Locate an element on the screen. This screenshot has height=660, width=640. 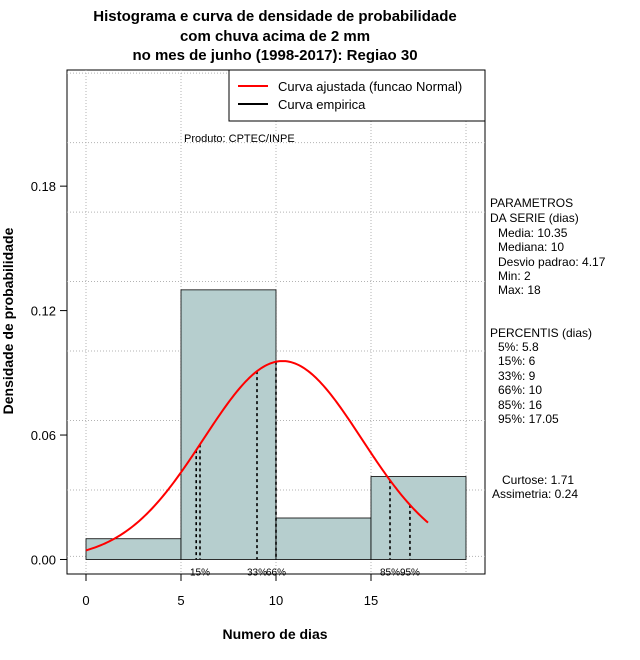
stat-assimetria: Assimetria: 0.24 is located at coordinates (535, 494).